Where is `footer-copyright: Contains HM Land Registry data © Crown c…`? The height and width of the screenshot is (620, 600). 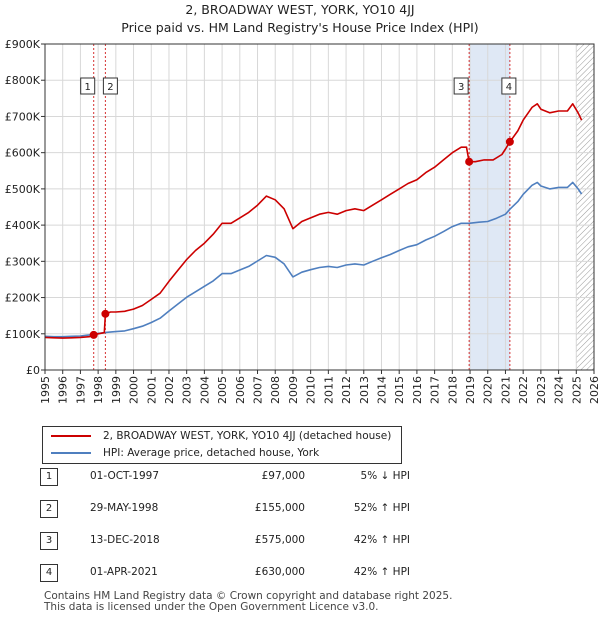 footer-copyright: Contains HM Land Registry data © Crown c… is located at coordinates (248, 596).